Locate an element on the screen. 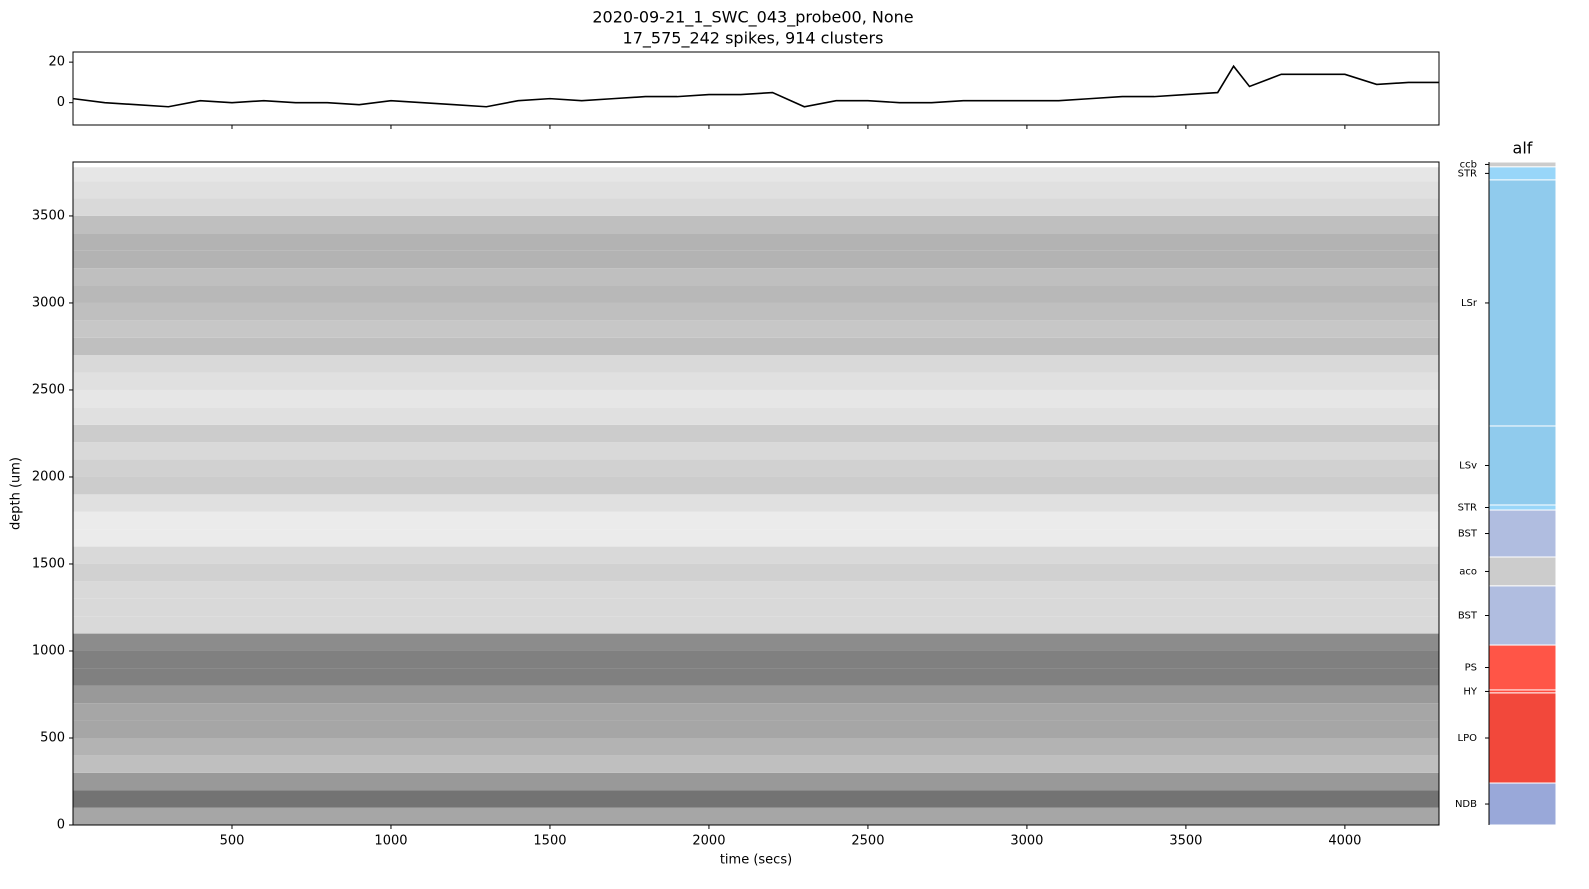 This screenshot has height=889, width=1589. region-label: LSr is located at coordinates (1469, 303).